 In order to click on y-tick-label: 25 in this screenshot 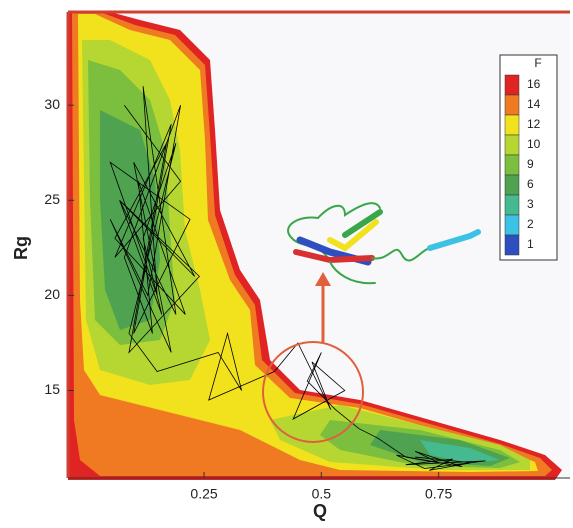, I will do `click(52, 199)`.